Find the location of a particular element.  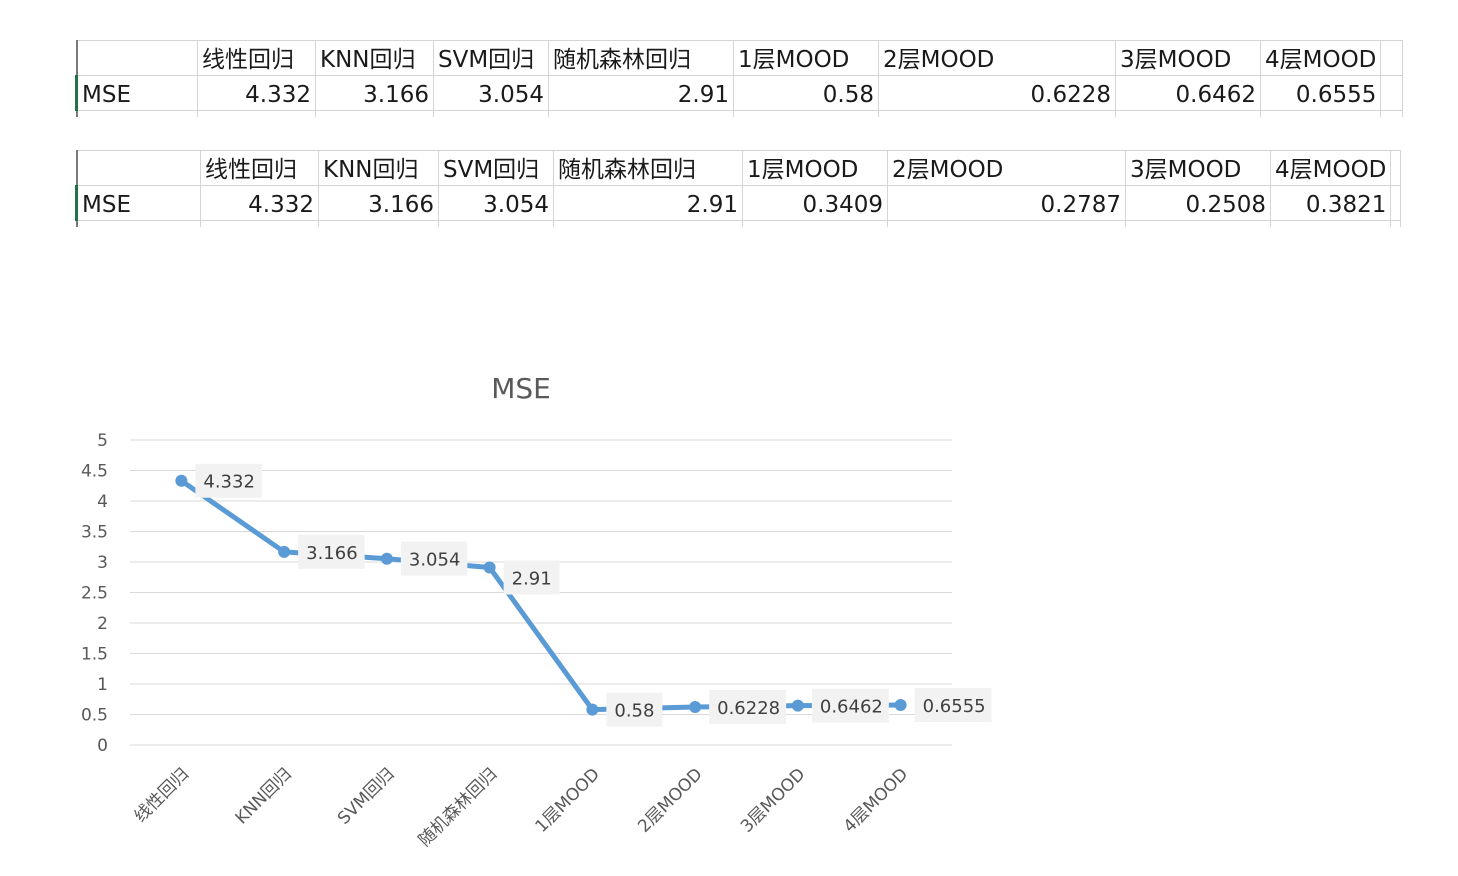

data-label-text: 2.91 is located at coordinates (532, 578).